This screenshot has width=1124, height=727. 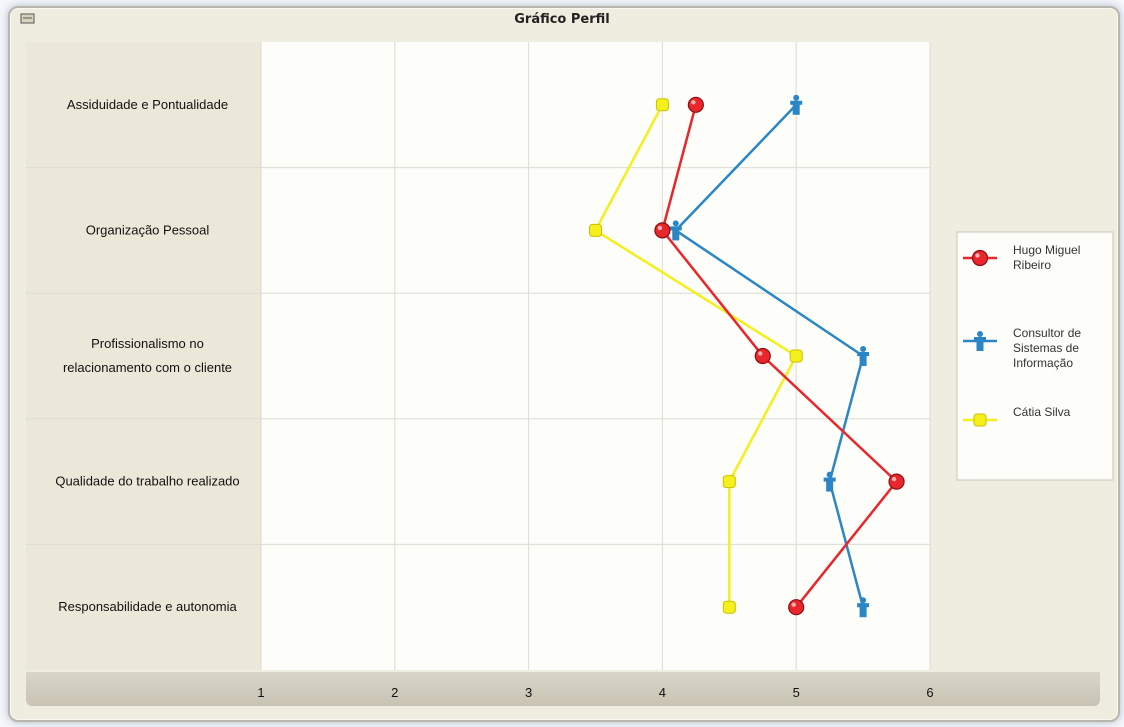 What do you see at coordinates (147, 606) in the screenshot?
I see `category-label: Responsabilidade e autonomia` at bounding box center [147, 606].